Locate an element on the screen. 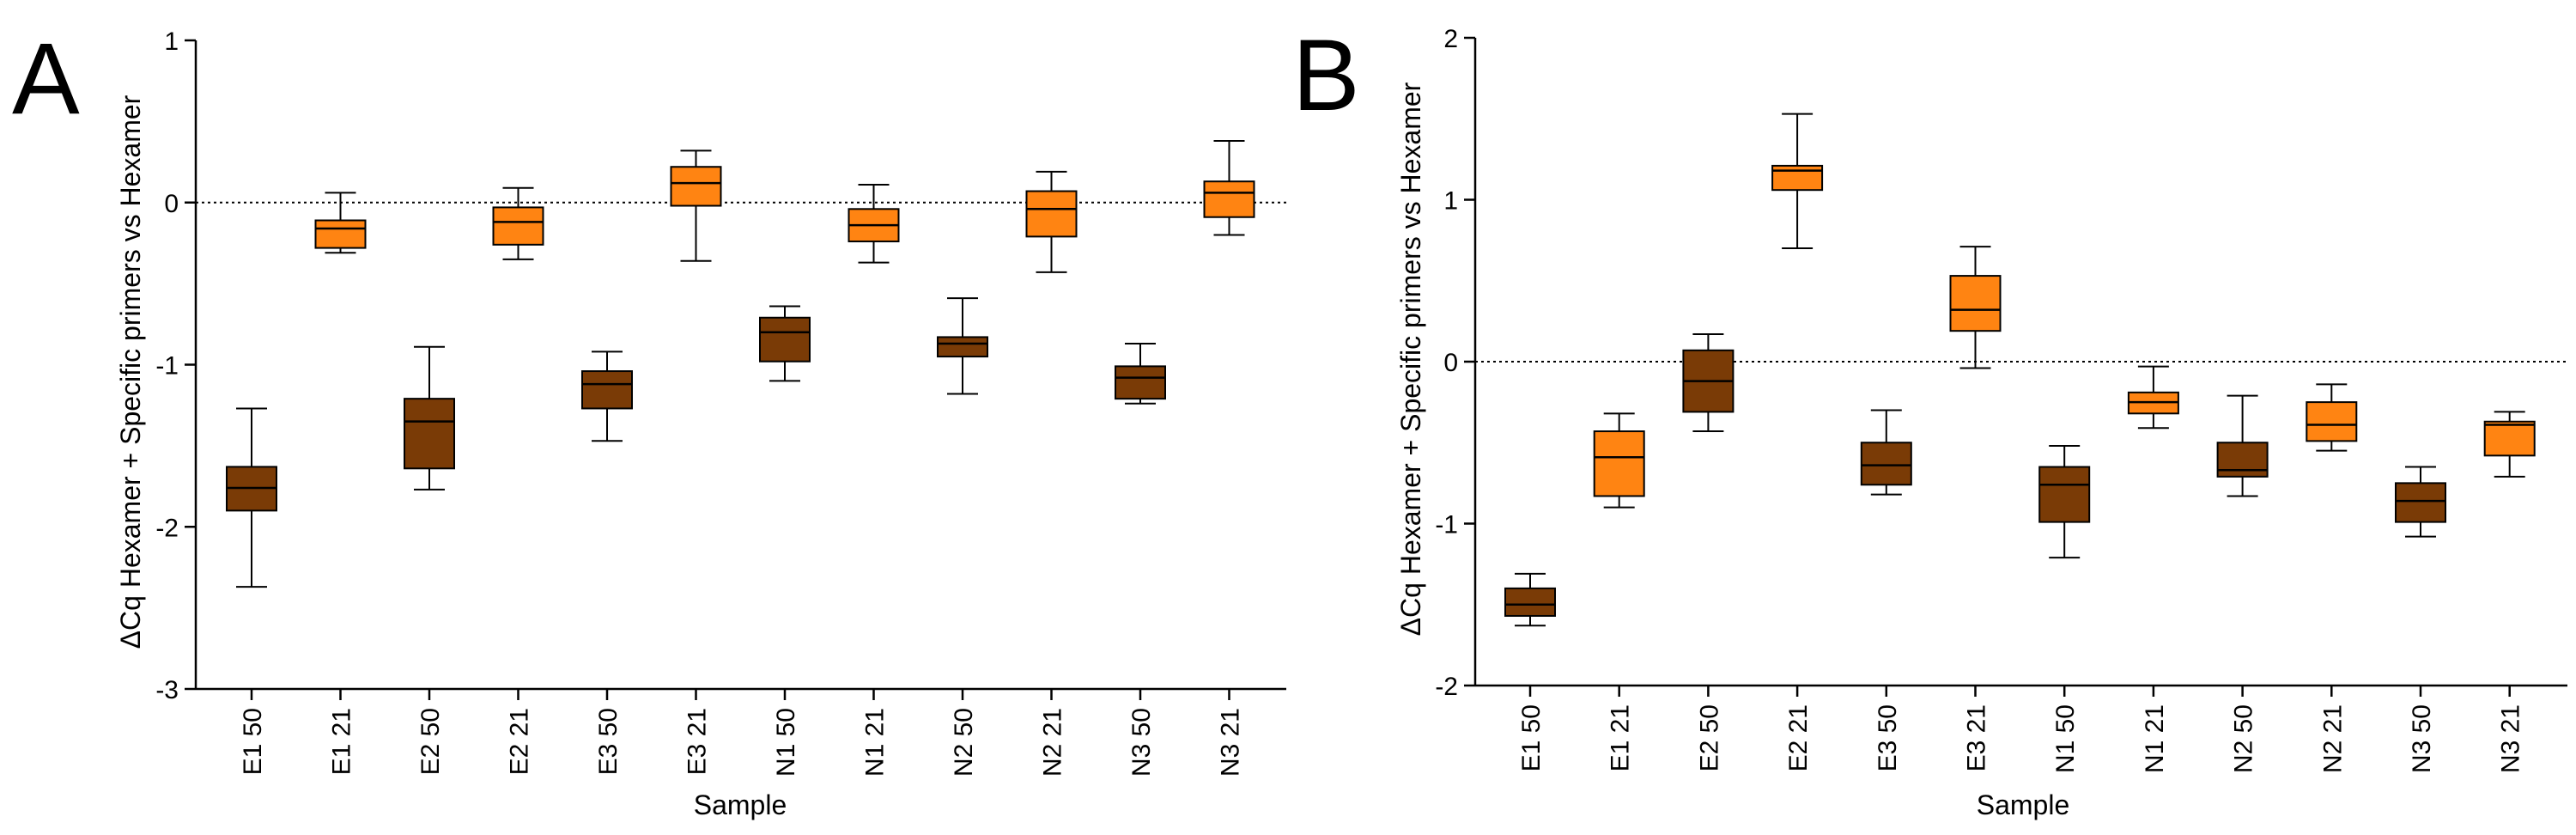 This screenshot has width=2576, height=835. panel-a-label: A is located at coordinates (46, 79).